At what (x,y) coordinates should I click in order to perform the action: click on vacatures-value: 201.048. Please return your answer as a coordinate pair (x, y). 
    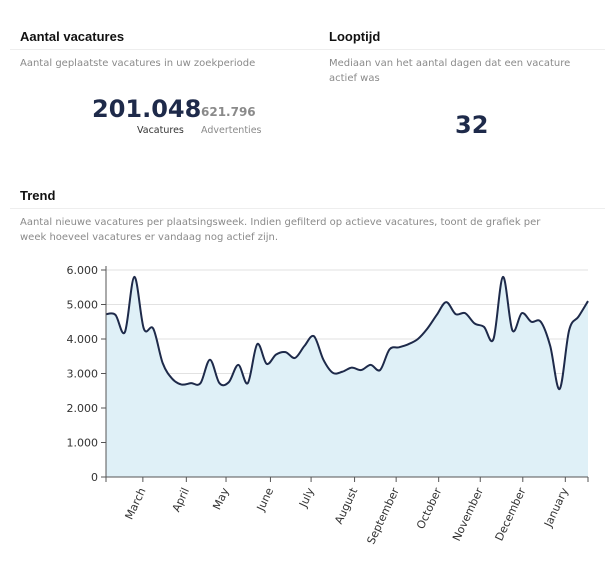
    Looking at the image, I should click on (147, 109).